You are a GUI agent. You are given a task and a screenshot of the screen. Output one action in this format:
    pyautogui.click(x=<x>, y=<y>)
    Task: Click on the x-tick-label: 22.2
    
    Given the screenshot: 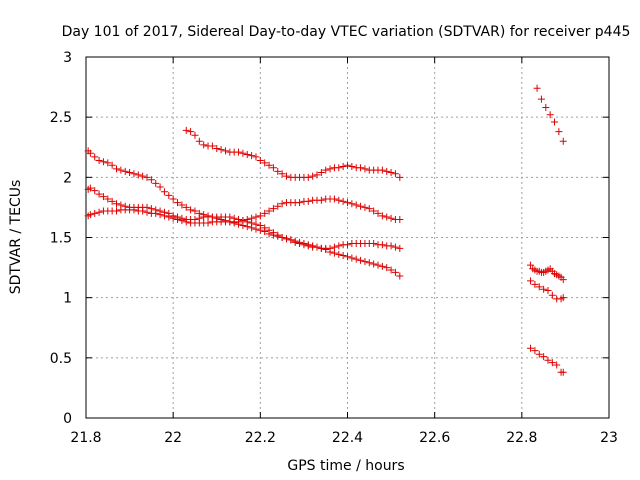 What is the action you would take?
    pyautogui.click(x=260, y=438)
    